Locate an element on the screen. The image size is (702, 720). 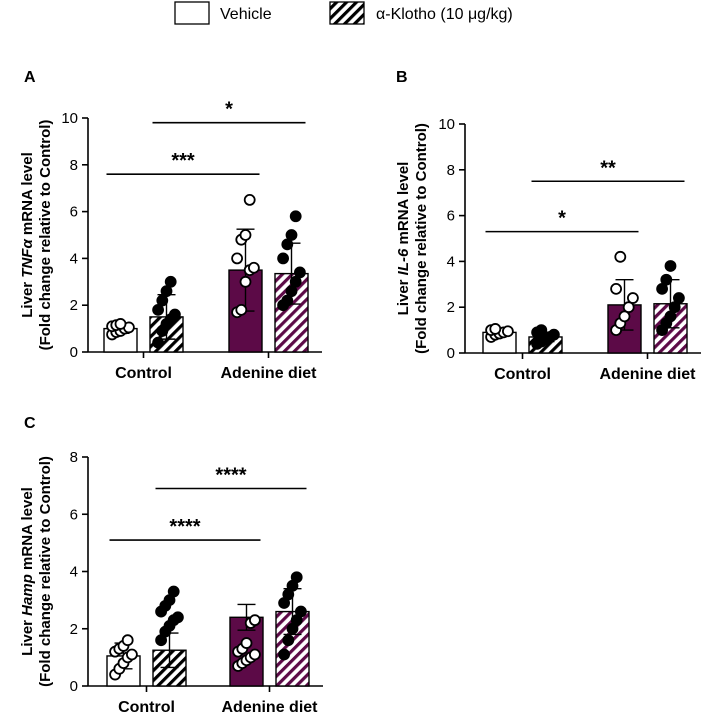
legend: Vehicle α-Klotho (10 μg/kg) is located at coordinates (343, 13).